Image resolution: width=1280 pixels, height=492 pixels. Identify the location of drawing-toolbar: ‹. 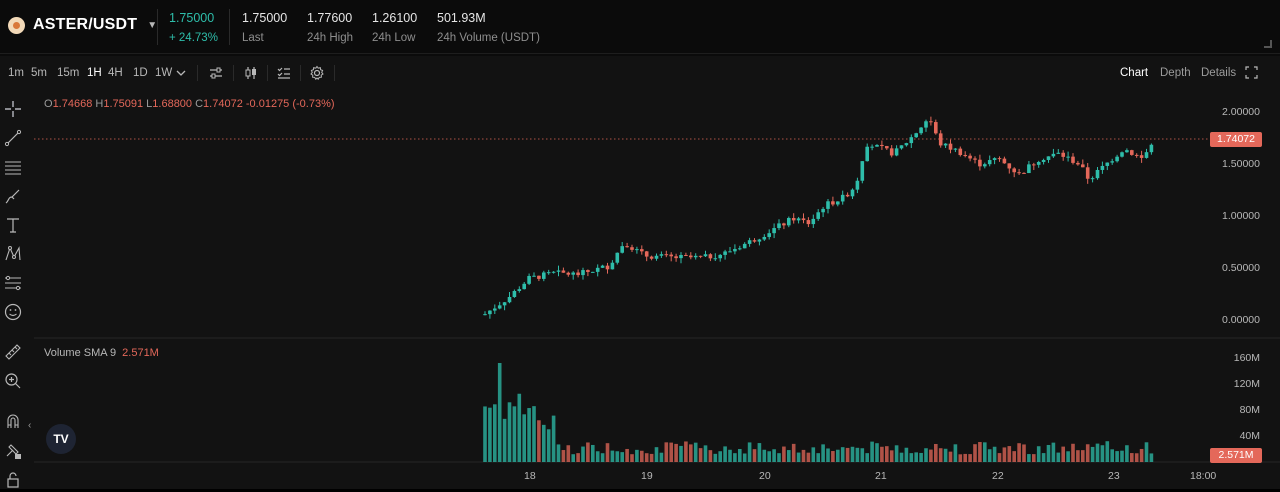
(17, 291).